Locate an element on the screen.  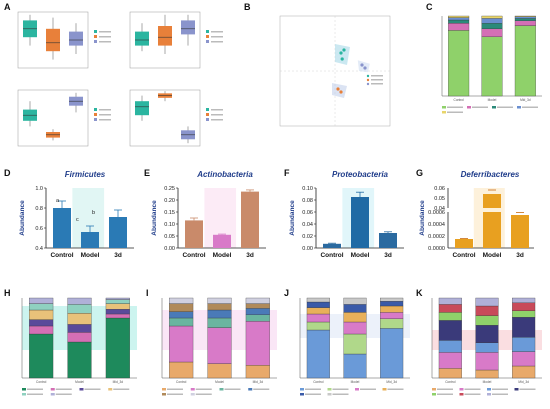
y-tick-label: 0.10 is located at coordinates (307, 189).